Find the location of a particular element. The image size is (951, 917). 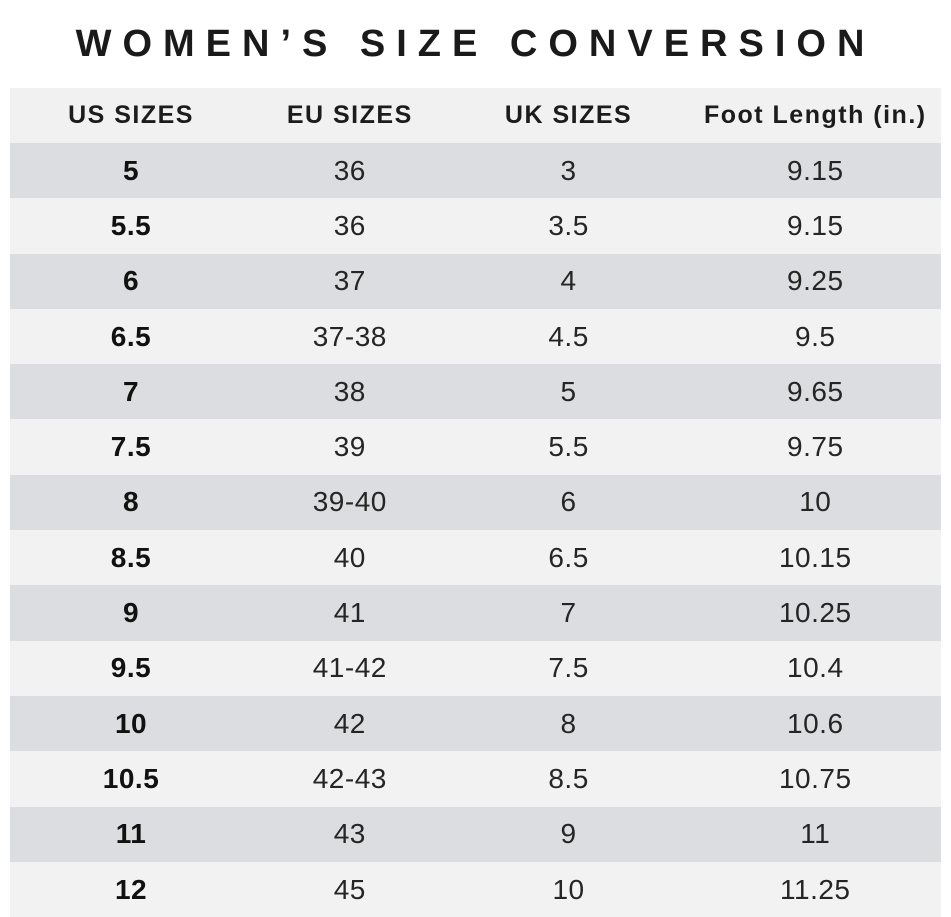

us-size-cell: 7.5 is located at coordinates (131, 447).